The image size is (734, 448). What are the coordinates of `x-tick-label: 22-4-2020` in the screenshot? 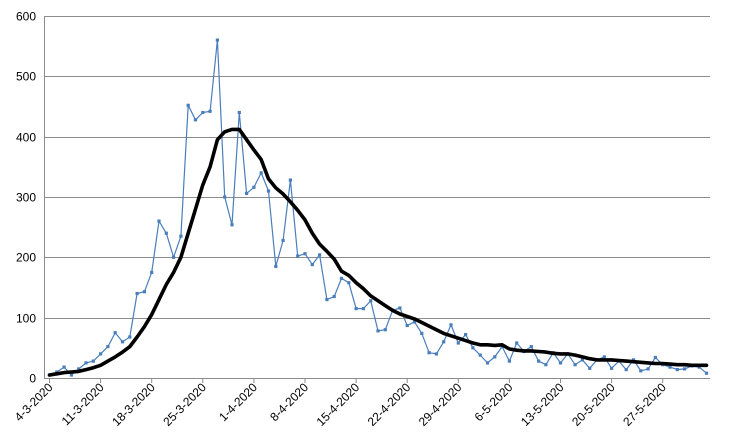 It's located at (389, 404).